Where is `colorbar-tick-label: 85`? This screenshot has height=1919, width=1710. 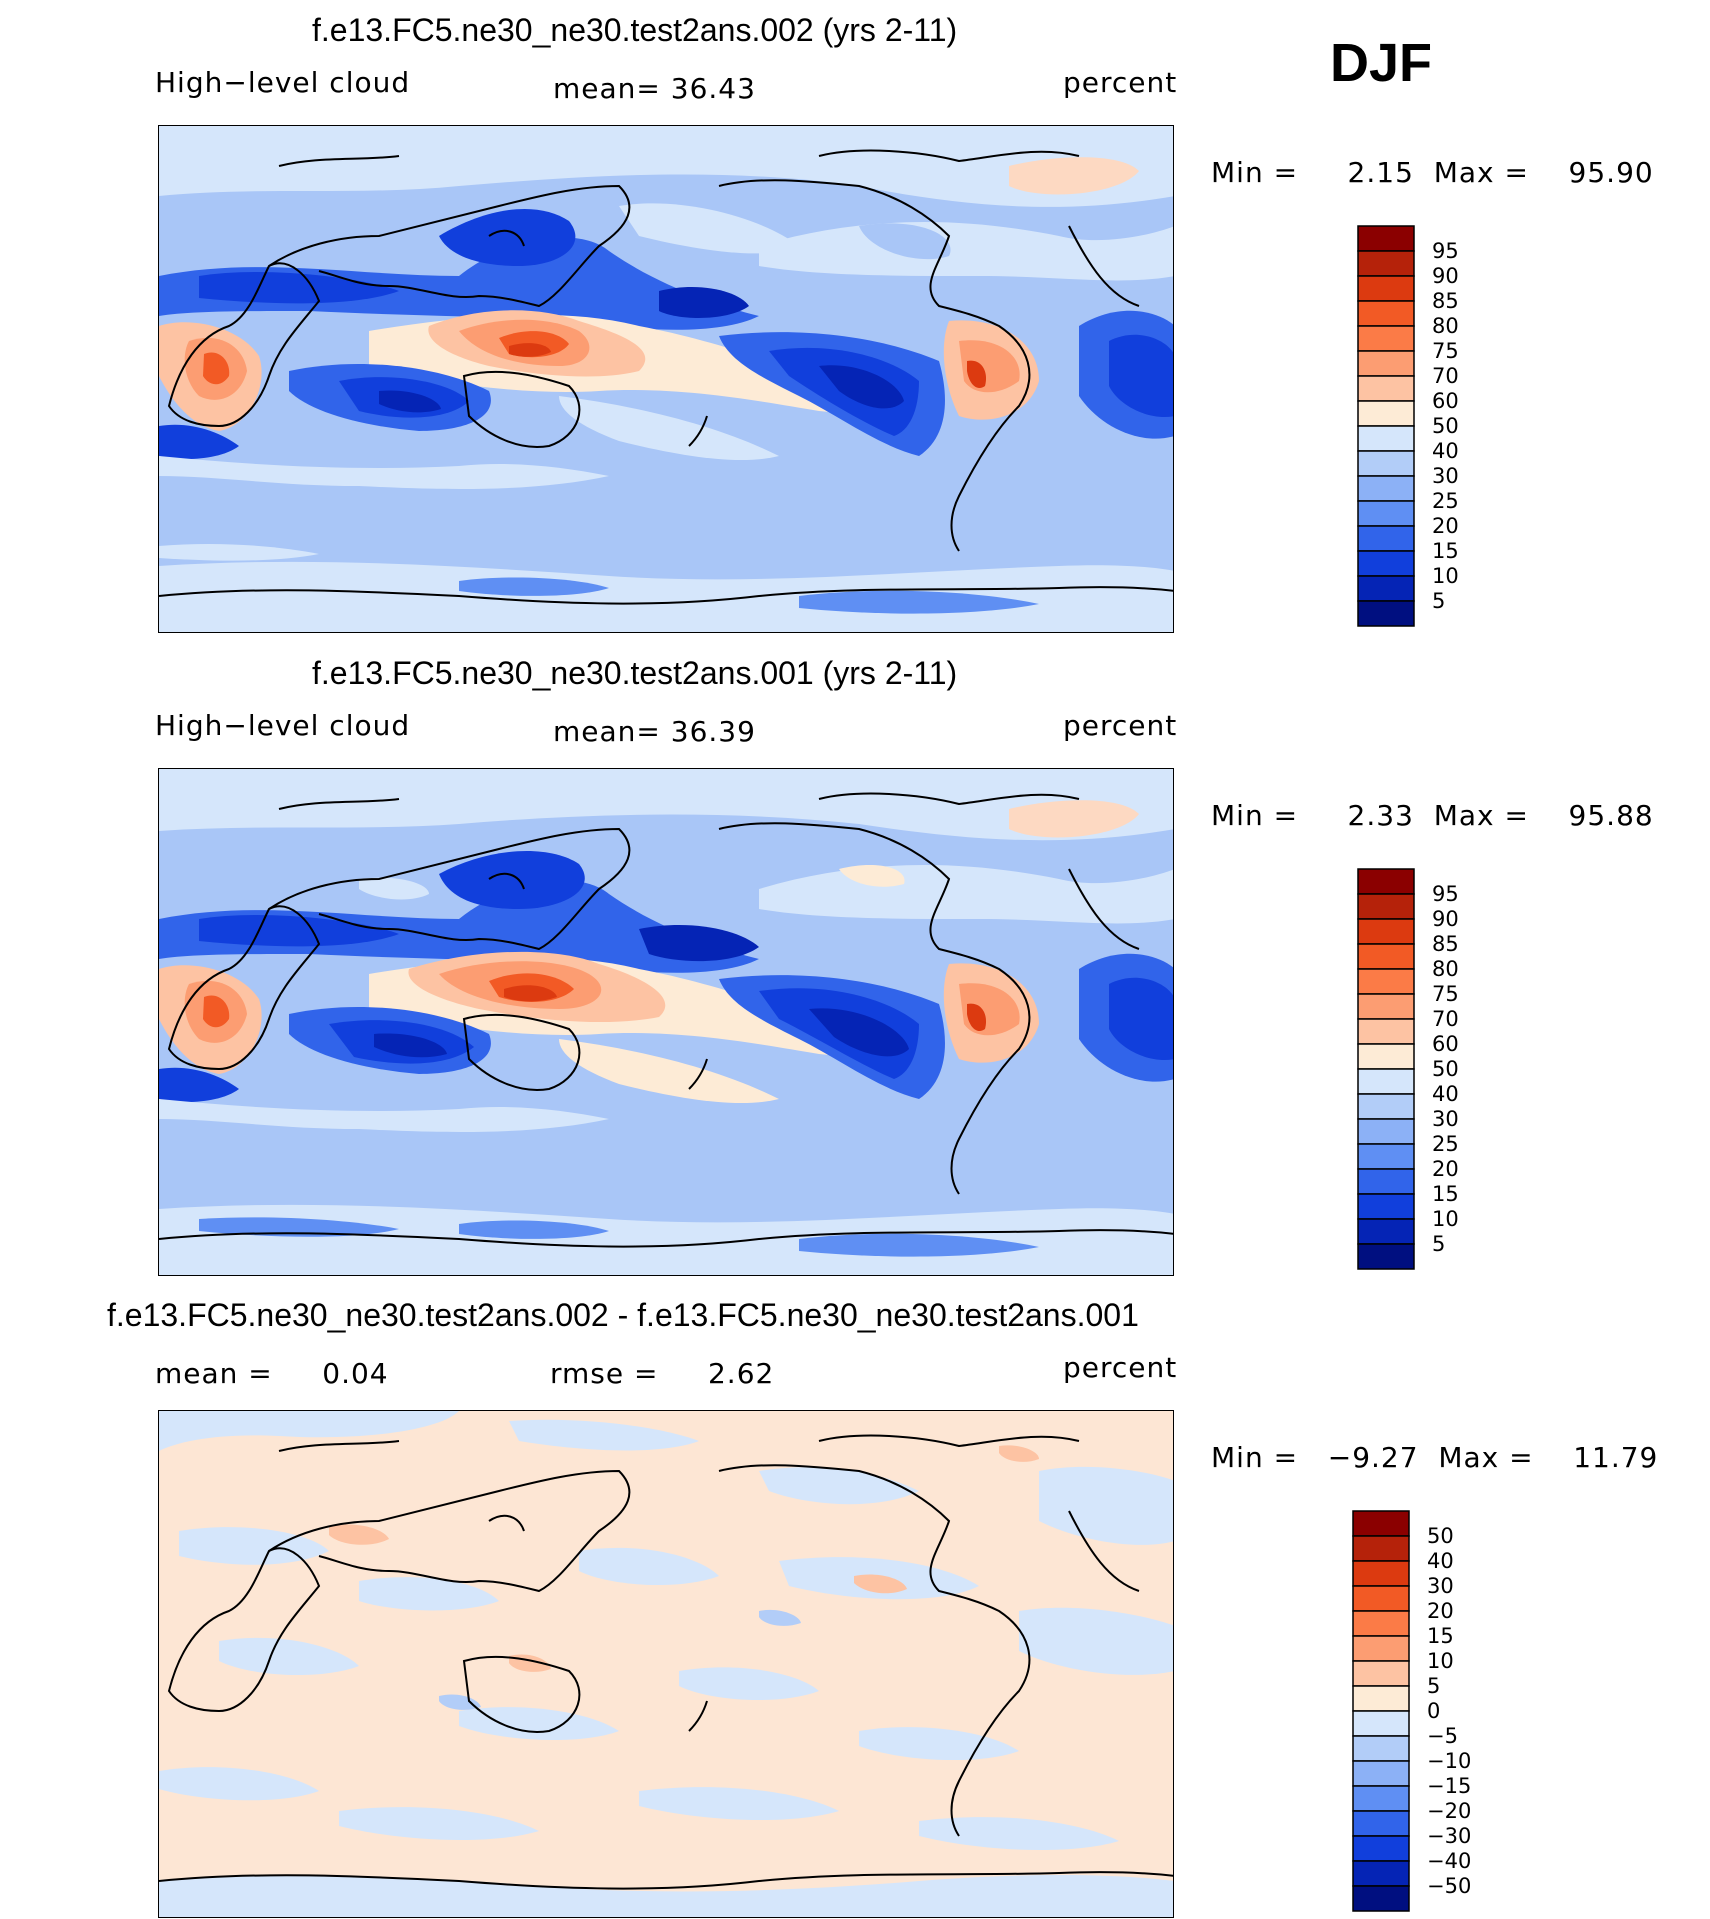
colorbar-tick-label: 85 is located at coordinates (1445, 301).